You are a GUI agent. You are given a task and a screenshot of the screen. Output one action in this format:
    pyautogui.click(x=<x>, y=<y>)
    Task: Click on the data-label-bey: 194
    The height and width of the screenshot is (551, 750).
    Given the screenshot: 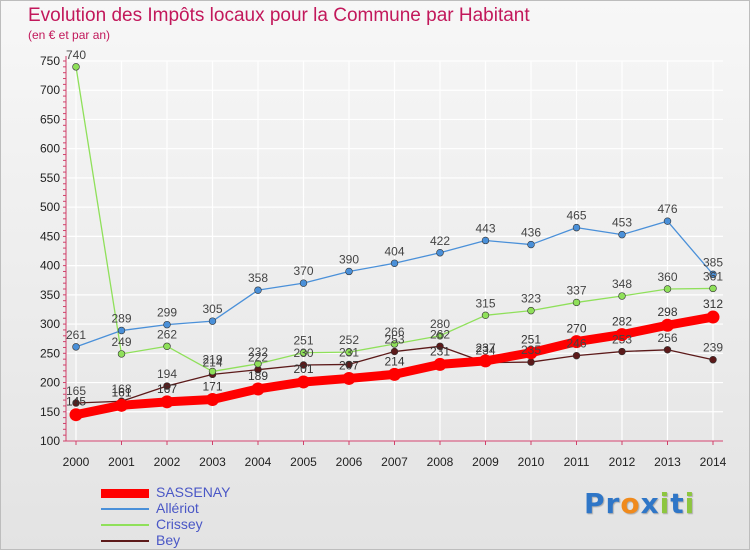 What is the action you would take?
    pyautogui.click(x=167, y=374)
    